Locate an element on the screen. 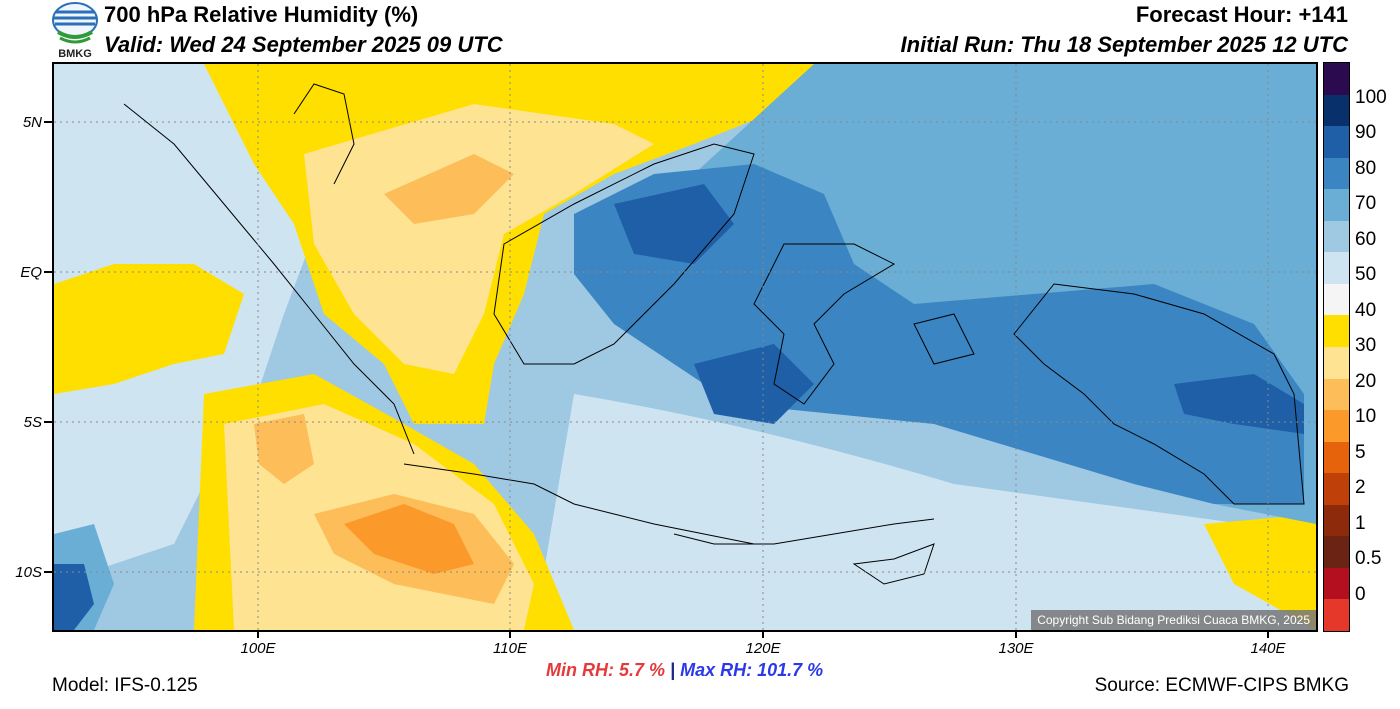  max-rh-value: 101.7 % is located at coordinates (790, 670).